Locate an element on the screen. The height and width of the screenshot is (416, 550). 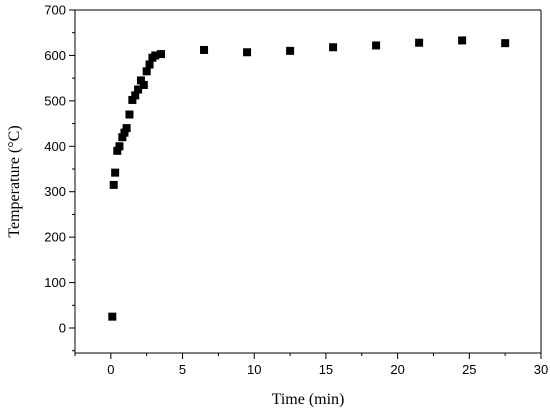
x-tick-label: 15 is located at coordinates (326, 369).